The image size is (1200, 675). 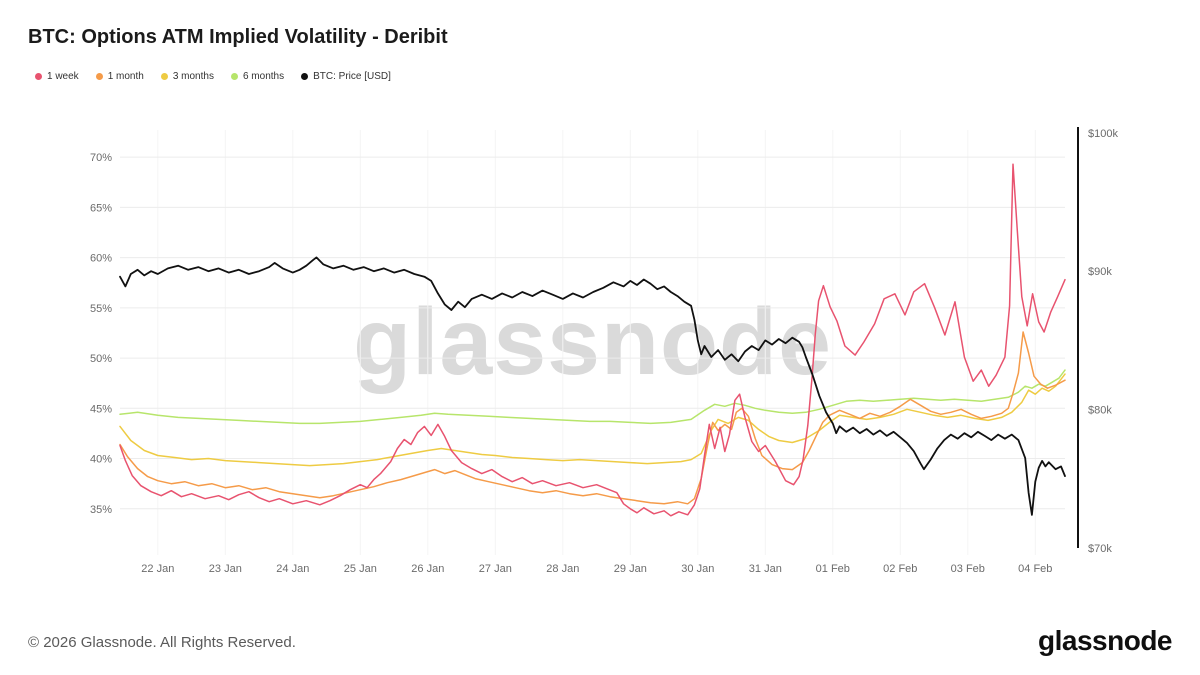 What do you see at coordinates (1100, 272) in the screenshot?
I see `right-axis-tick-label: $90k` at bounding box center [1100, 272].